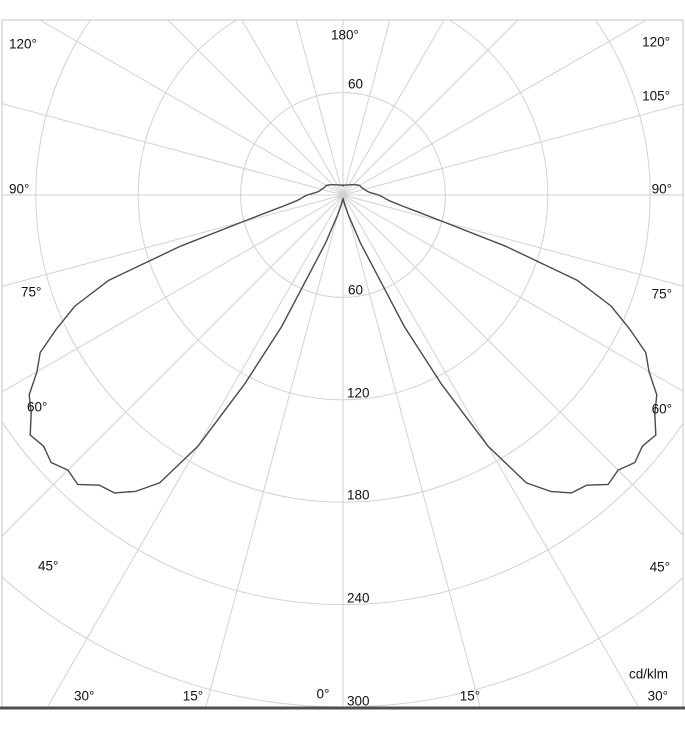 The image size is (685, 734). Describe the element at coordinates (662, 189) in the screenshot. I see `angle-label-right: 90°` at that location.